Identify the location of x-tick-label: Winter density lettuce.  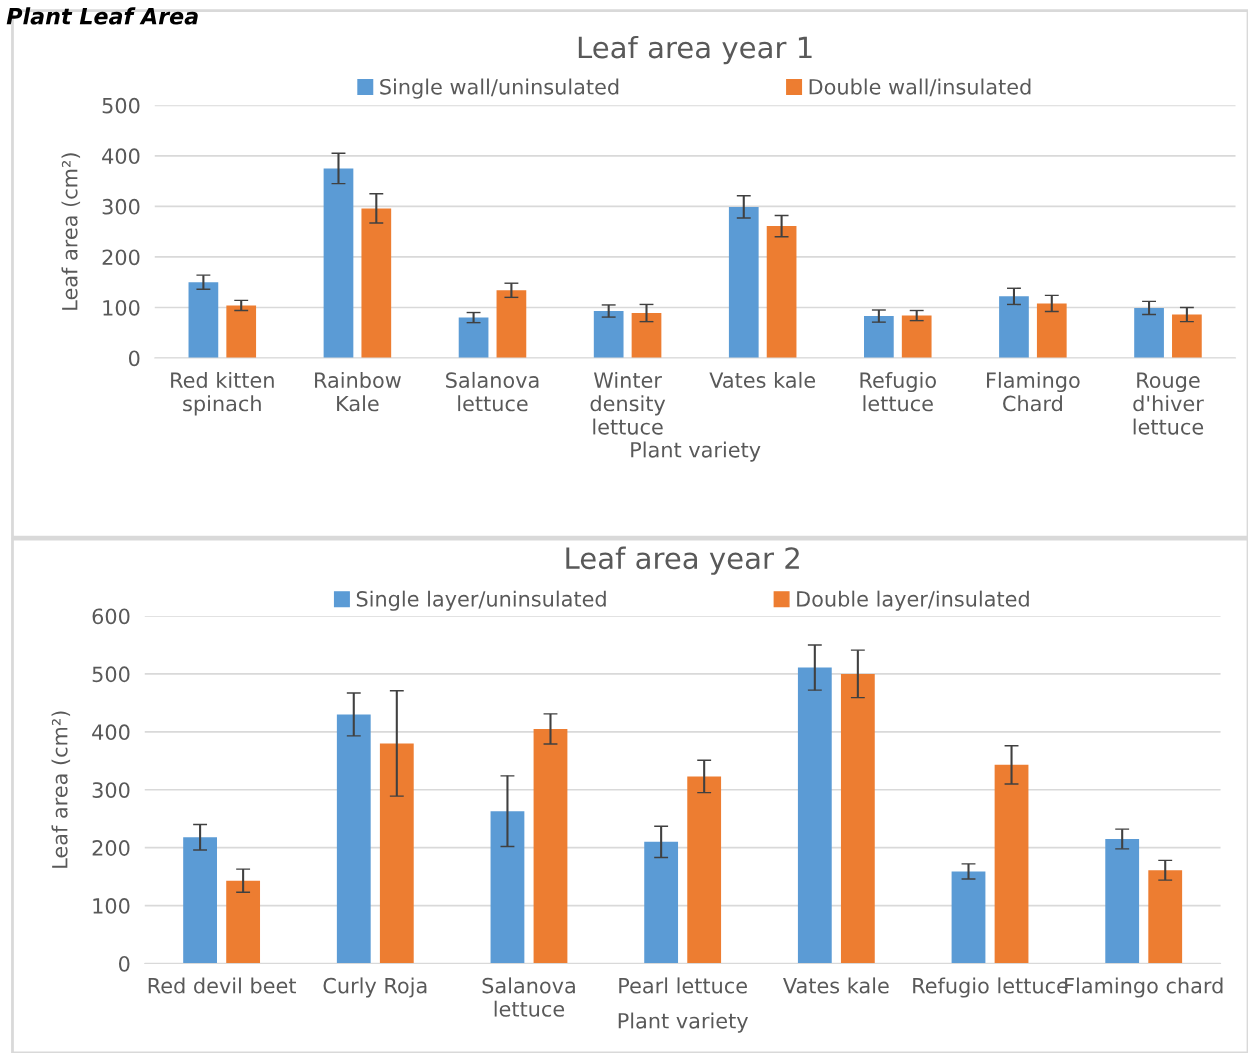
(628, 403).